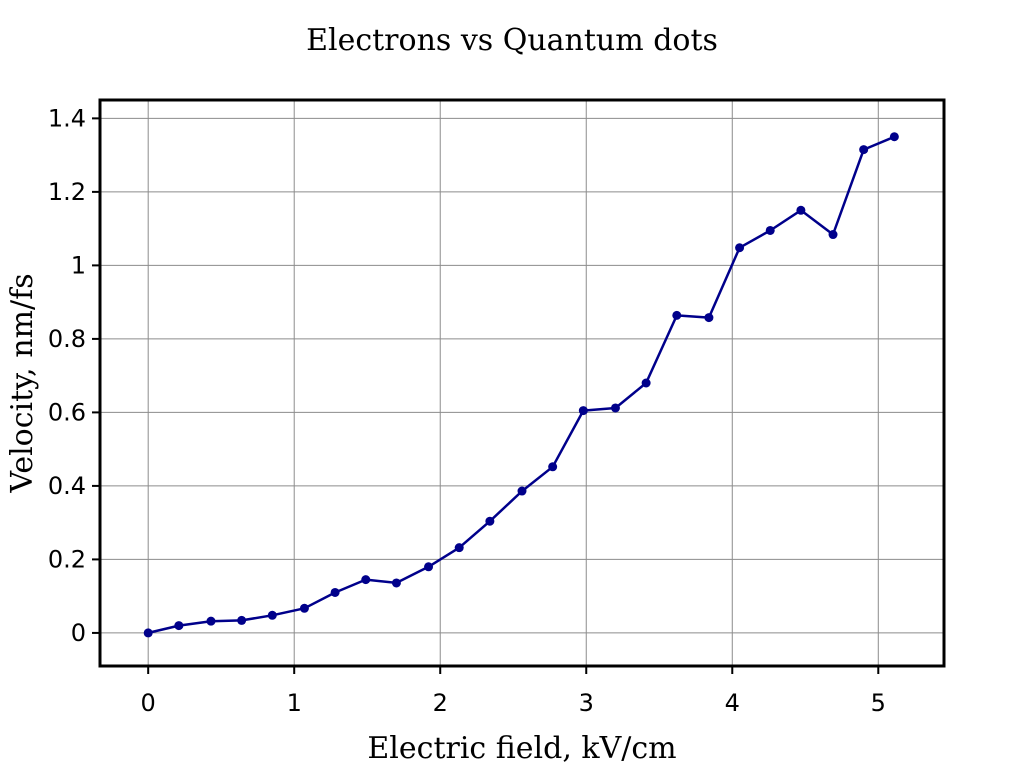  I want to click on y-tick-label: 0.2, so click(67, 559).